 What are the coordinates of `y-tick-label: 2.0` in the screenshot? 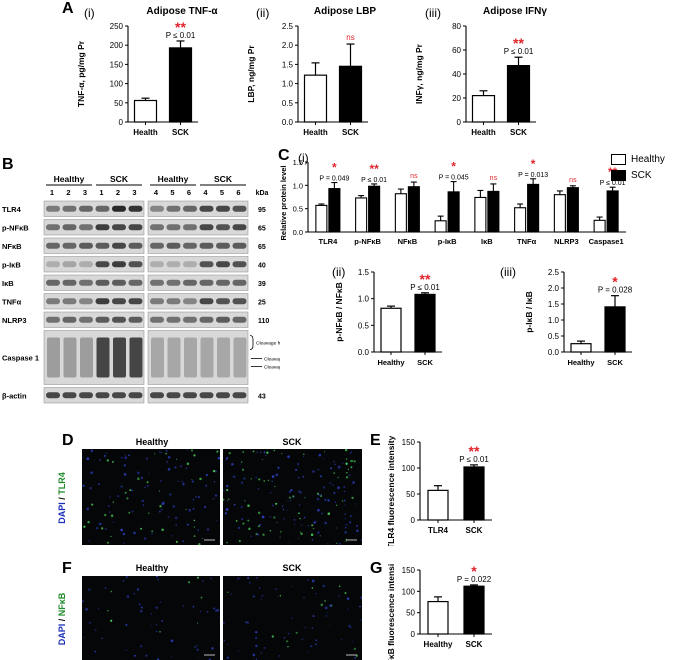 It's located at (554, 288).